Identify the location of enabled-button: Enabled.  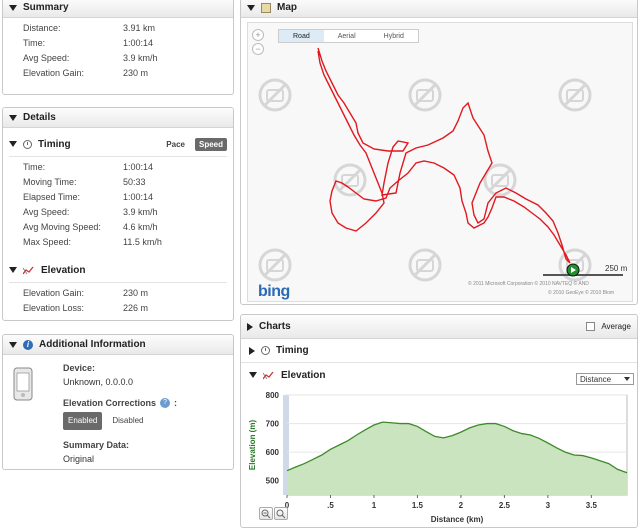
(83, 421).